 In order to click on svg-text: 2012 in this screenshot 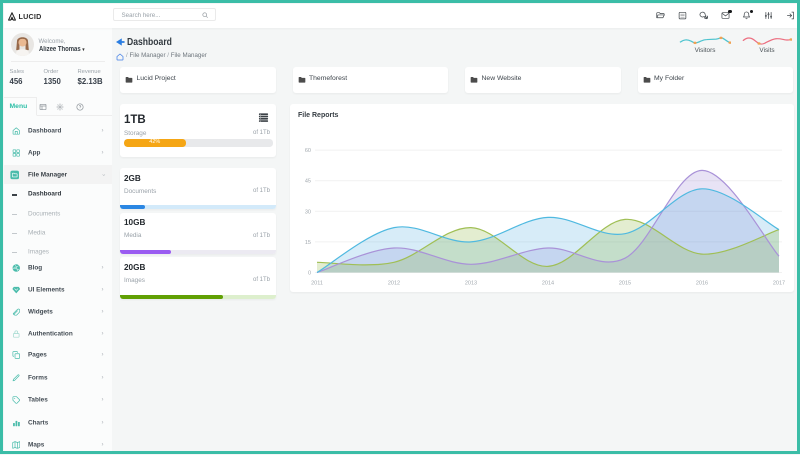, I will do `click(394, 284)`.